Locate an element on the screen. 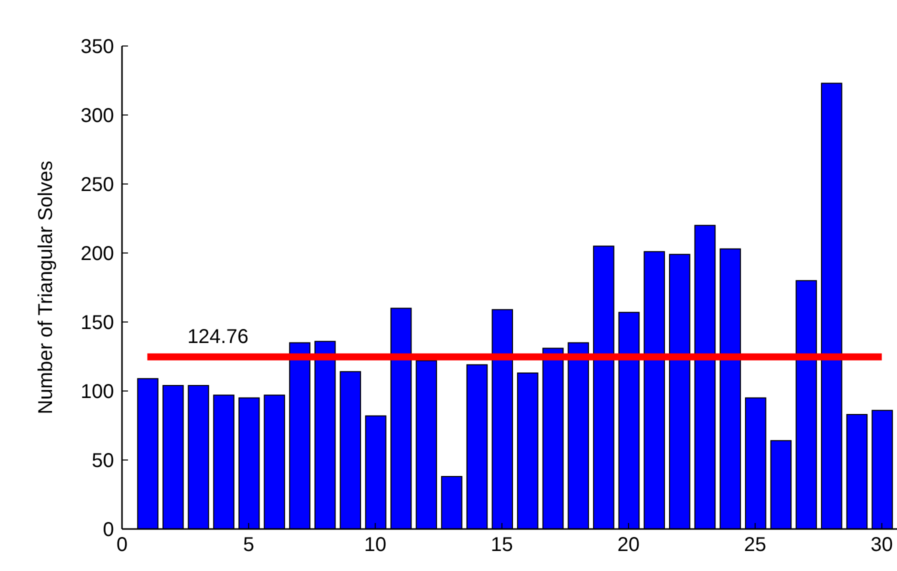 The image size is (897, 571). y-tick-label: 350 is located at coordinates (97, 47).